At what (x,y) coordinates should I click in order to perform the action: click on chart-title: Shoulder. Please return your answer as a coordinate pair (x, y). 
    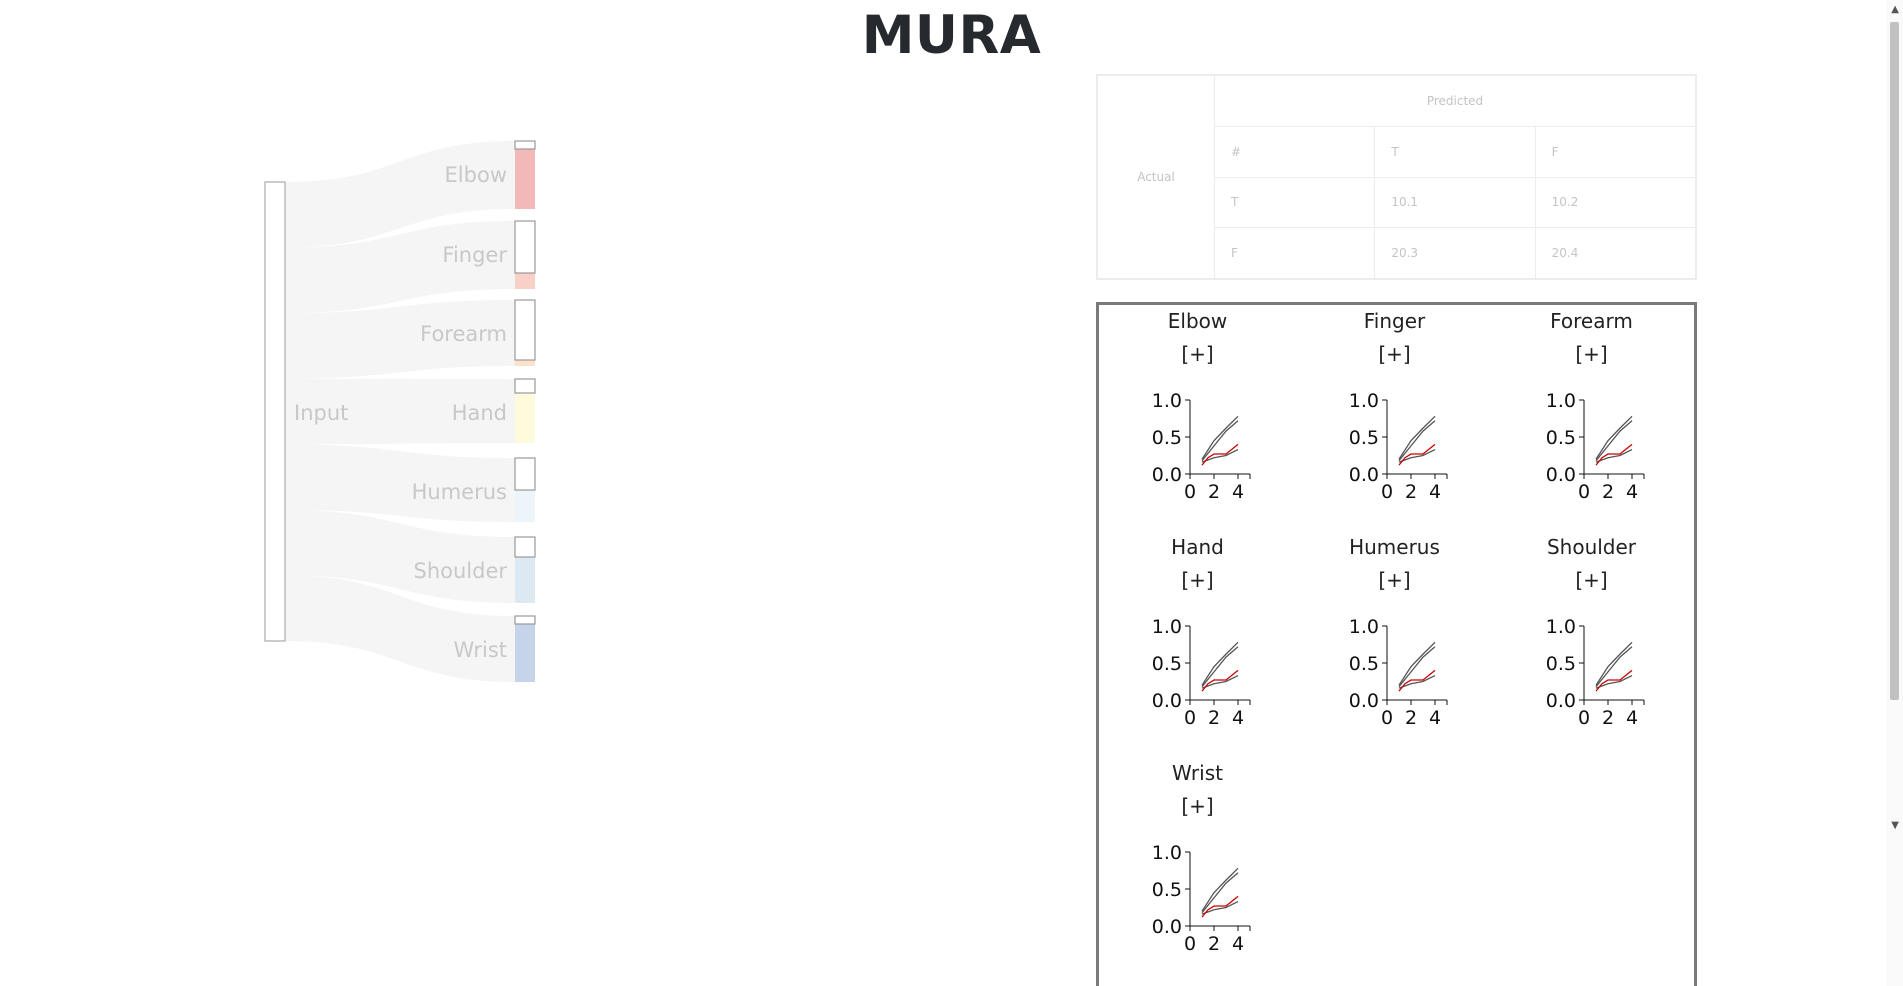
    Looking at the image, I should click on (1591, 547).